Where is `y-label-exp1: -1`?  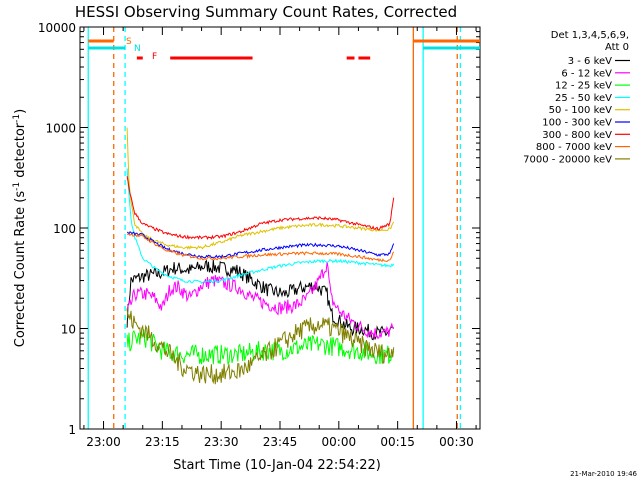 y-label-exp1: -1 is located at coordinates (17, 186).